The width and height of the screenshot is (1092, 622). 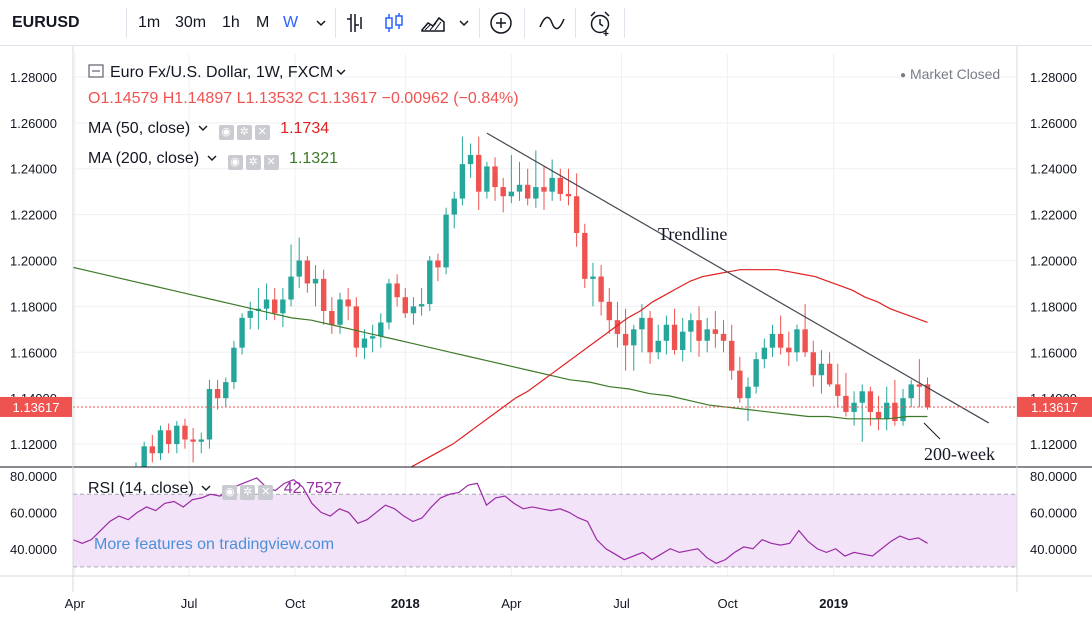 What do you see at coordinates (394, 23) in the screenshot?
I see `candle-style-icon` at bounding box center [394, 23].